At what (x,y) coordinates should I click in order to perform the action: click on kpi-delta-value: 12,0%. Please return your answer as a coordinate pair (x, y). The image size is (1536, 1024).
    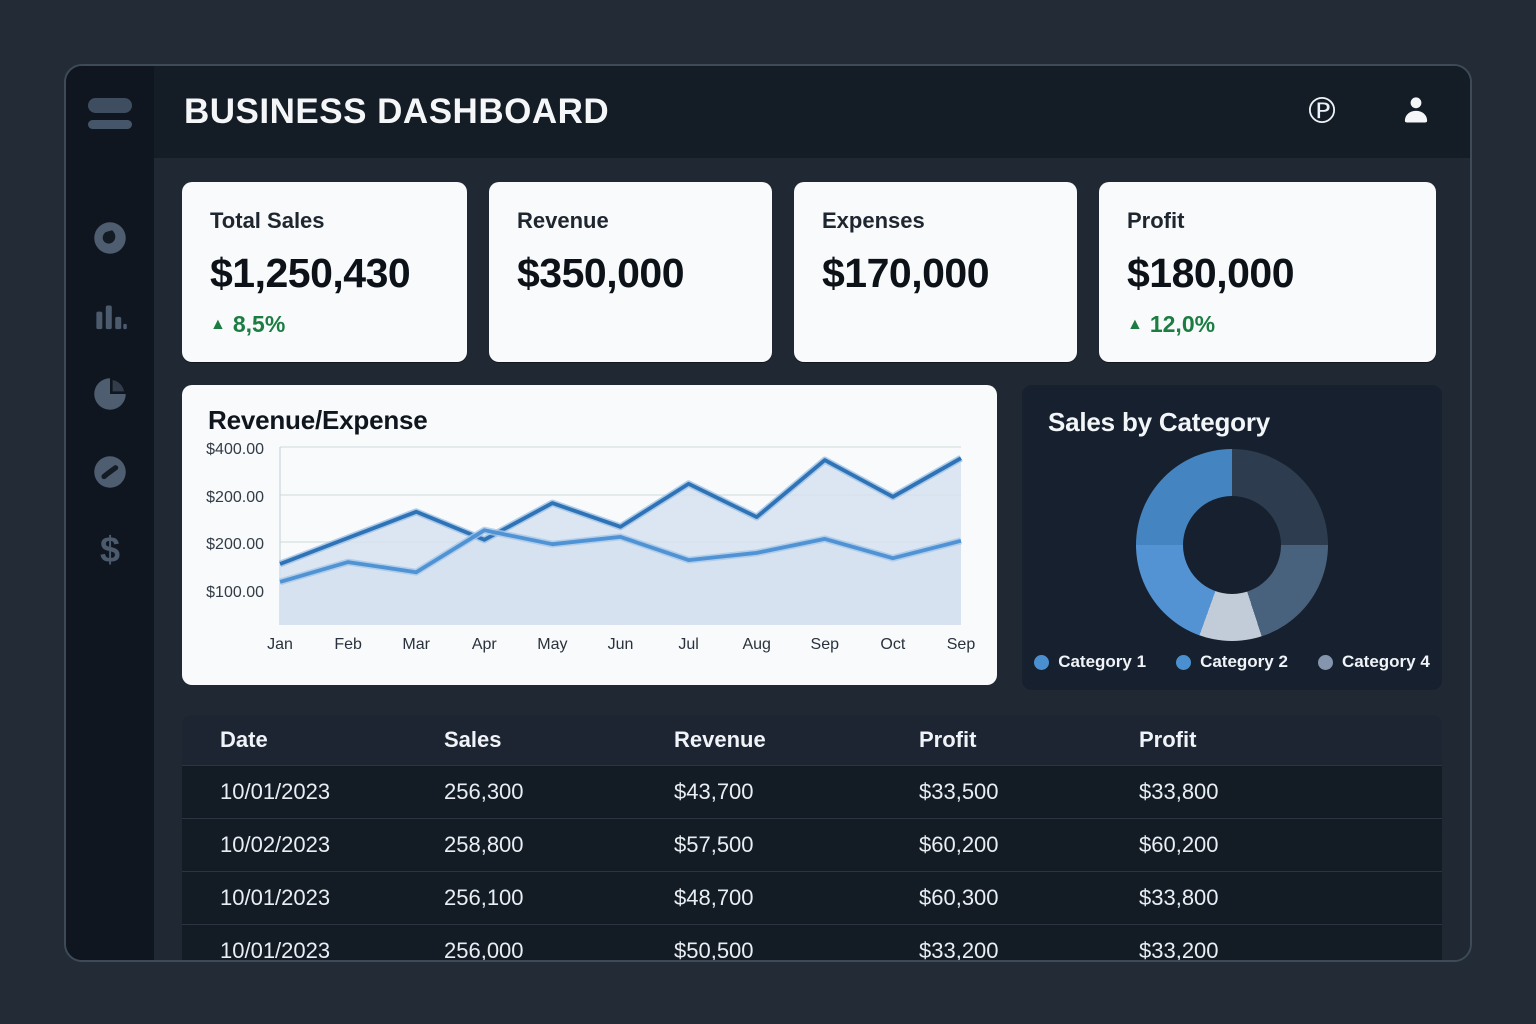
    Looking at the image, I should click on (1182, 324).